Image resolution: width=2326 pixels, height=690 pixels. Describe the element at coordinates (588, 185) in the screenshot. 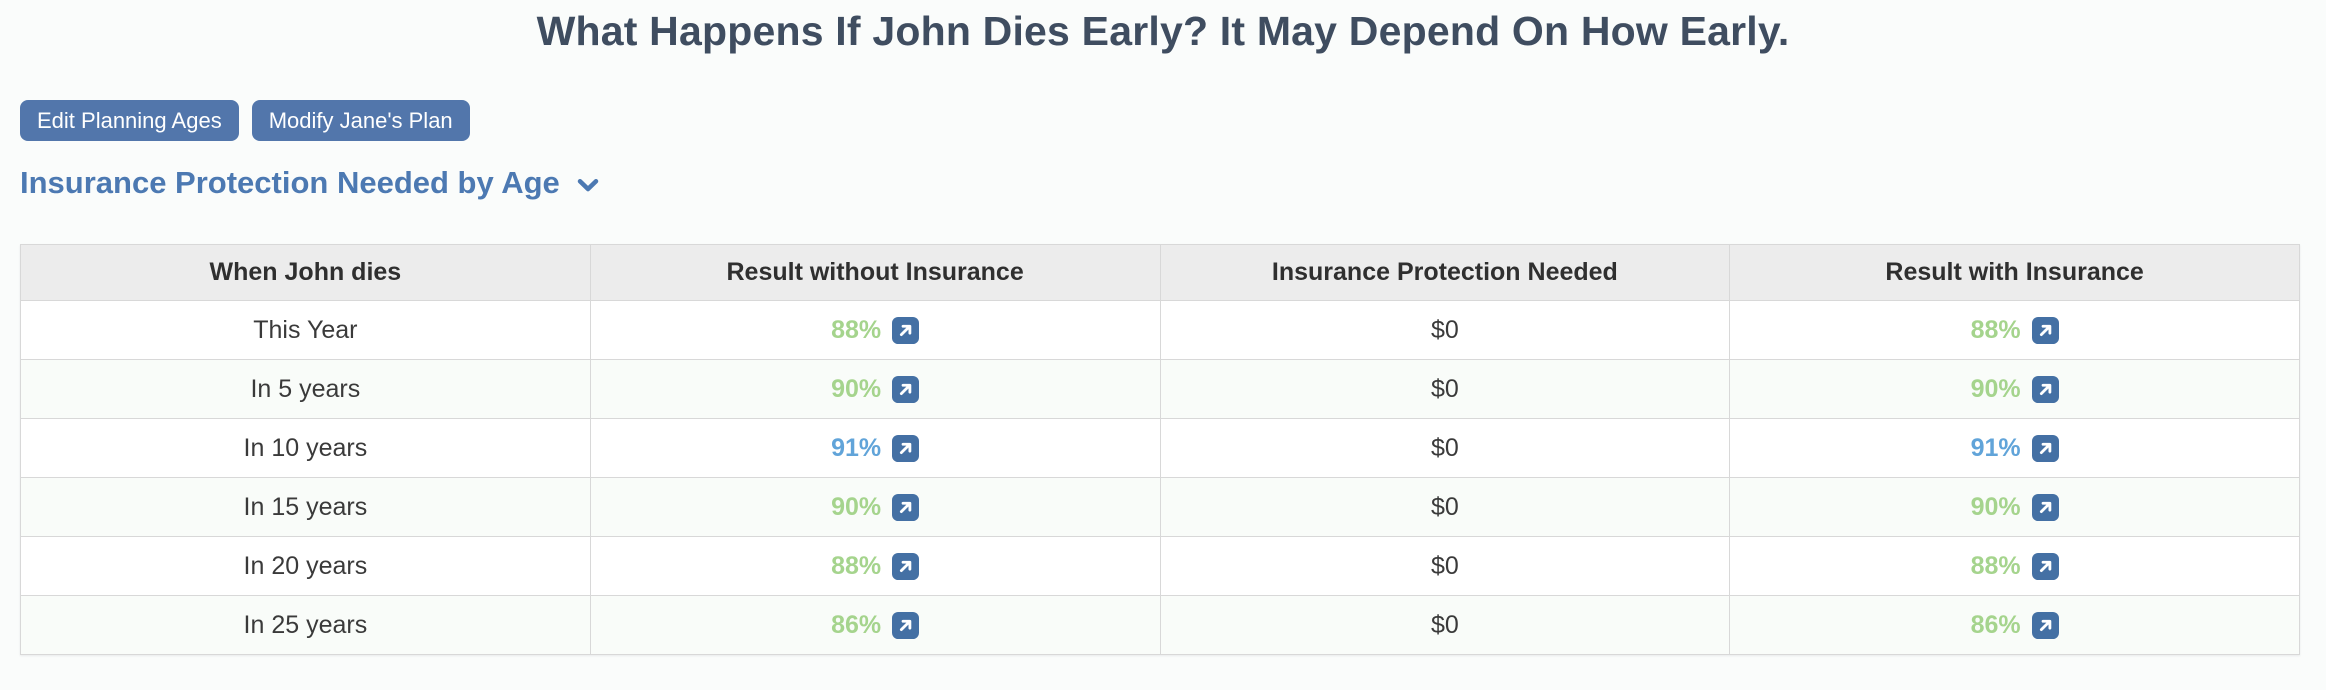

I see `chevron-down-icon` at that location.